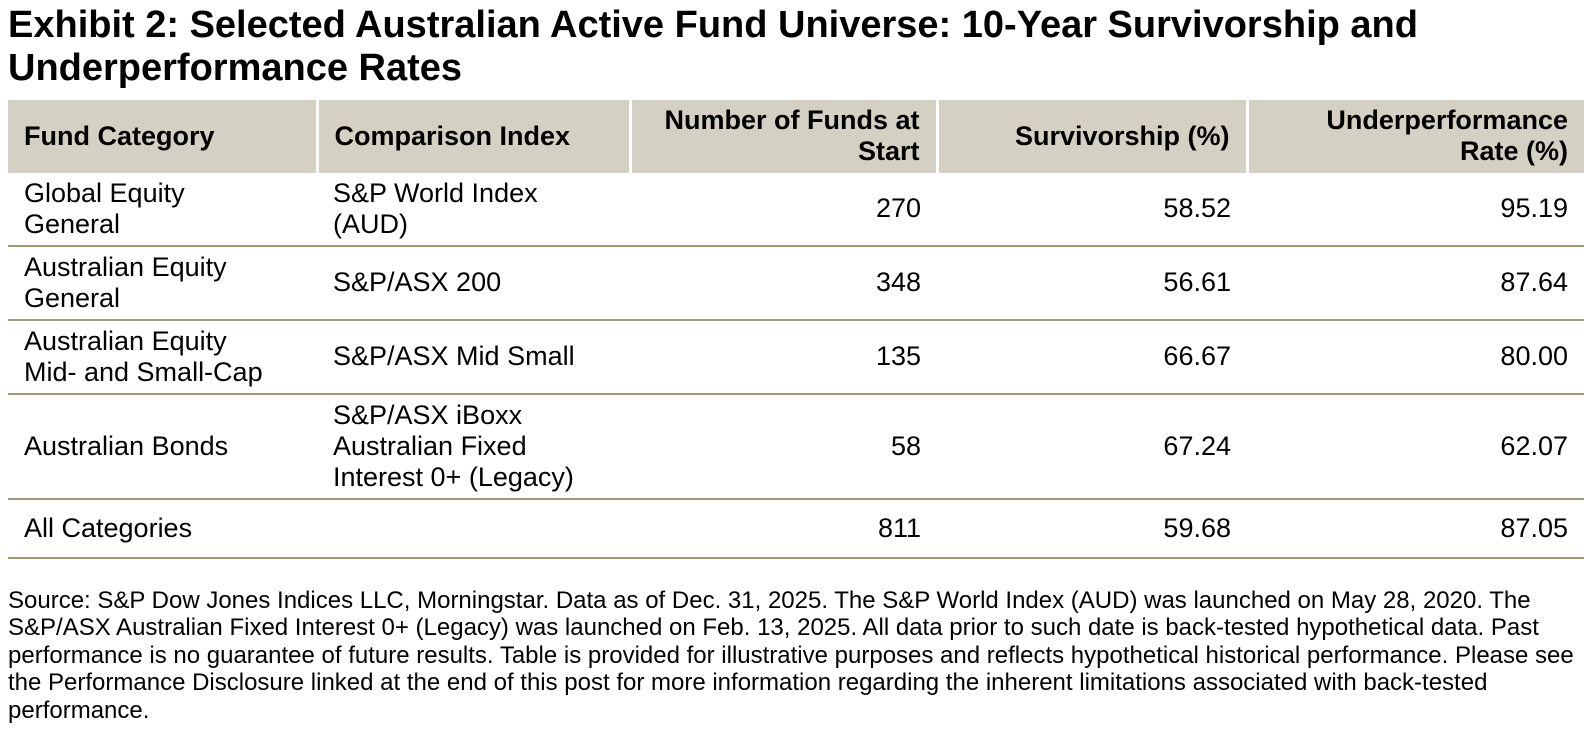 This screenshot has width=1594, height=742. Describe the element at coordinates (162, 446) in the screenshot. I see `cell-fund-category: Australian Bonds` at that location.